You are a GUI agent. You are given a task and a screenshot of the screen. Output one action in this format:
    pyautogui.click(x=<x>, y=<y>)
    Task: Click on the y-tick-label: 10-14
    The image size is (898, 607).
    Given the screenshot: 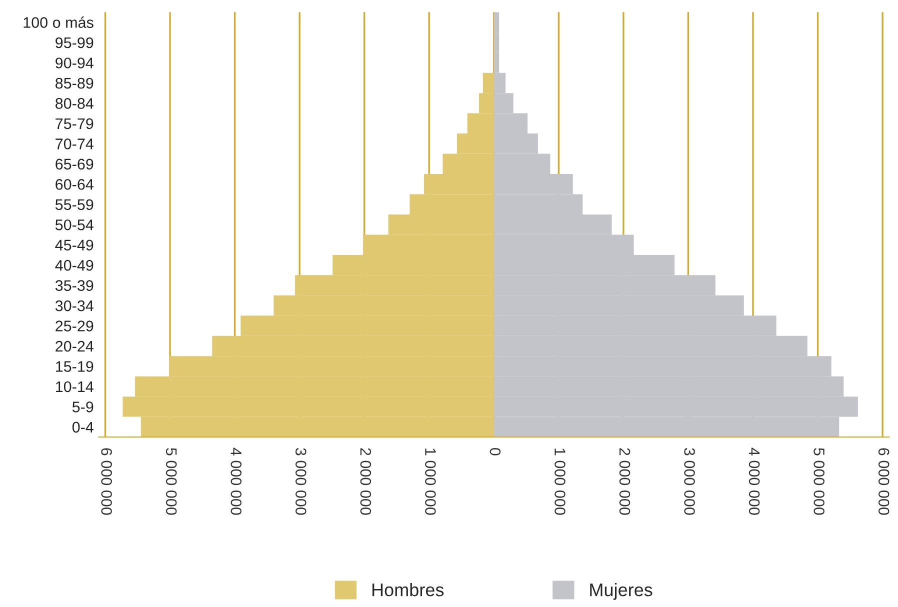 What is the action you would take?
    pyautogui.click(x=75, y=386)
    